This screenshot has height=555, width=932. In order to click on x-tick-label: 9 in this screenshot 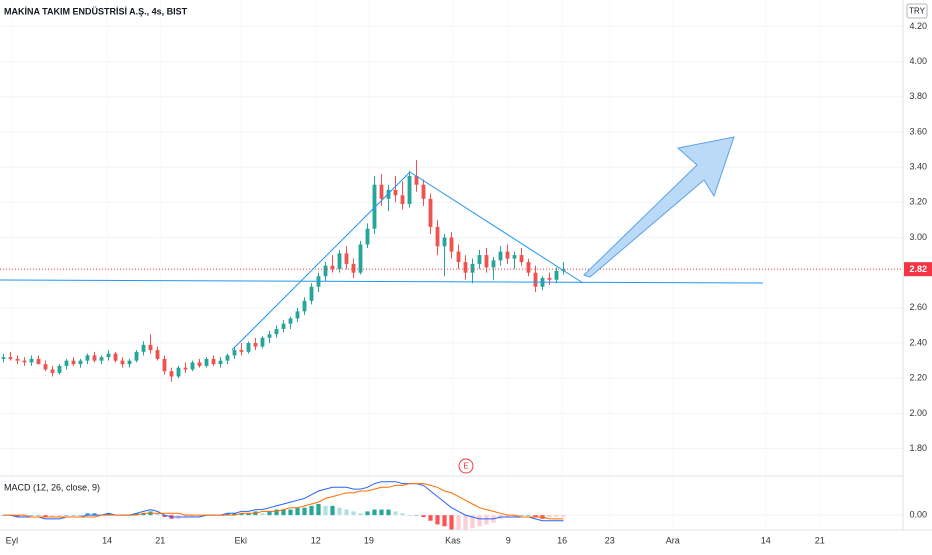, I will do `click(508, 540)`.